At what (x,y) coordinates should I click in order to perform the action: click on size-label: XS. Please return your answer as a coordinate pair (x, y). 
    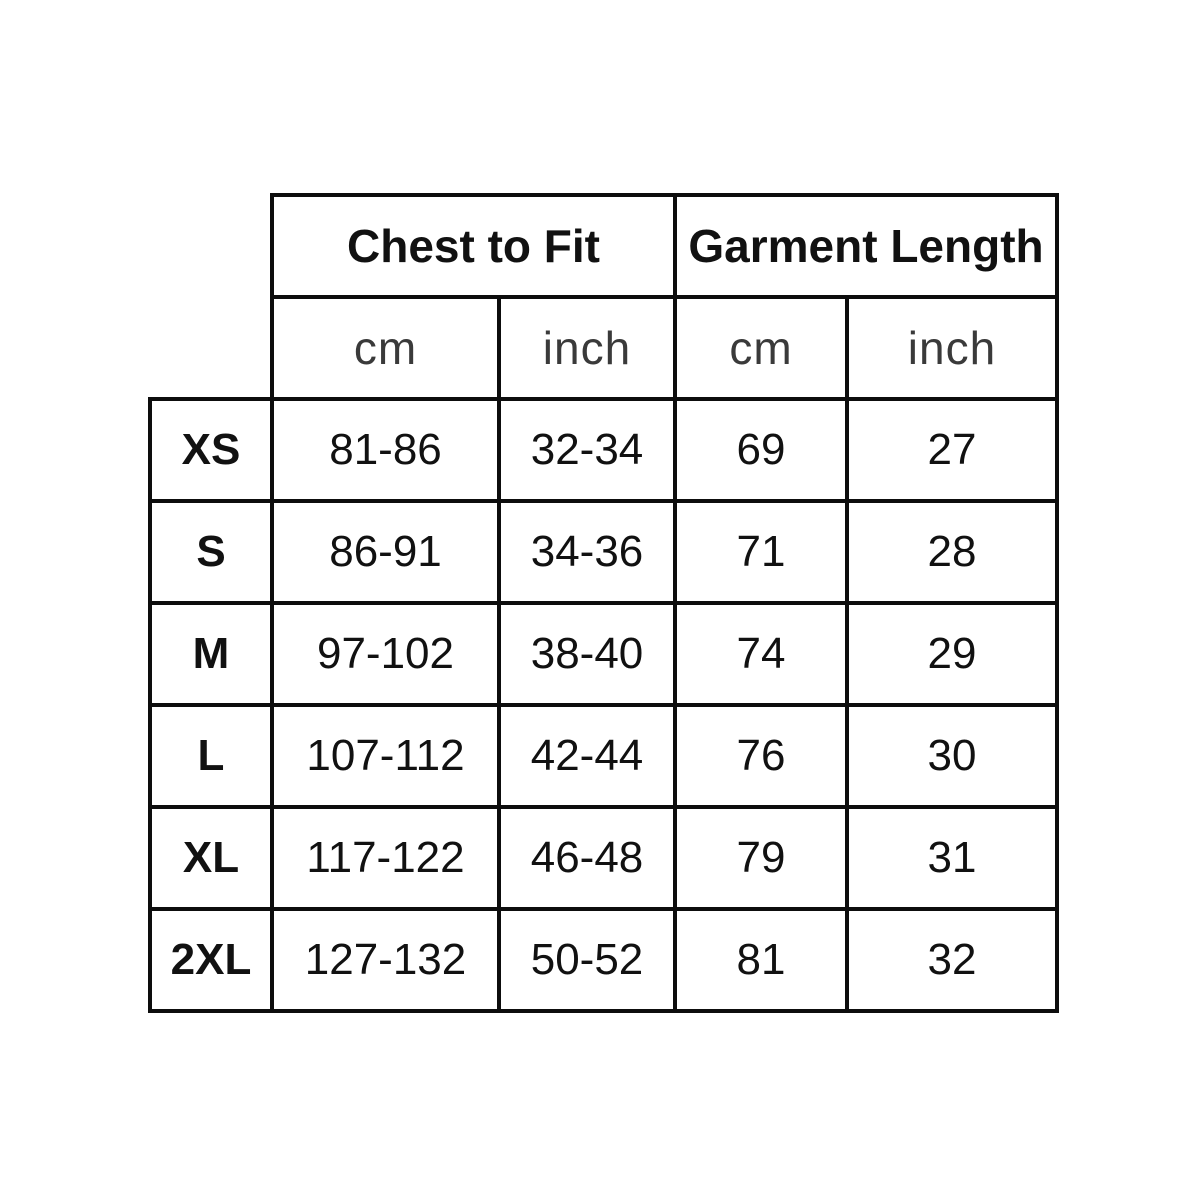
    Looking at the image, I should click on (211, 450).